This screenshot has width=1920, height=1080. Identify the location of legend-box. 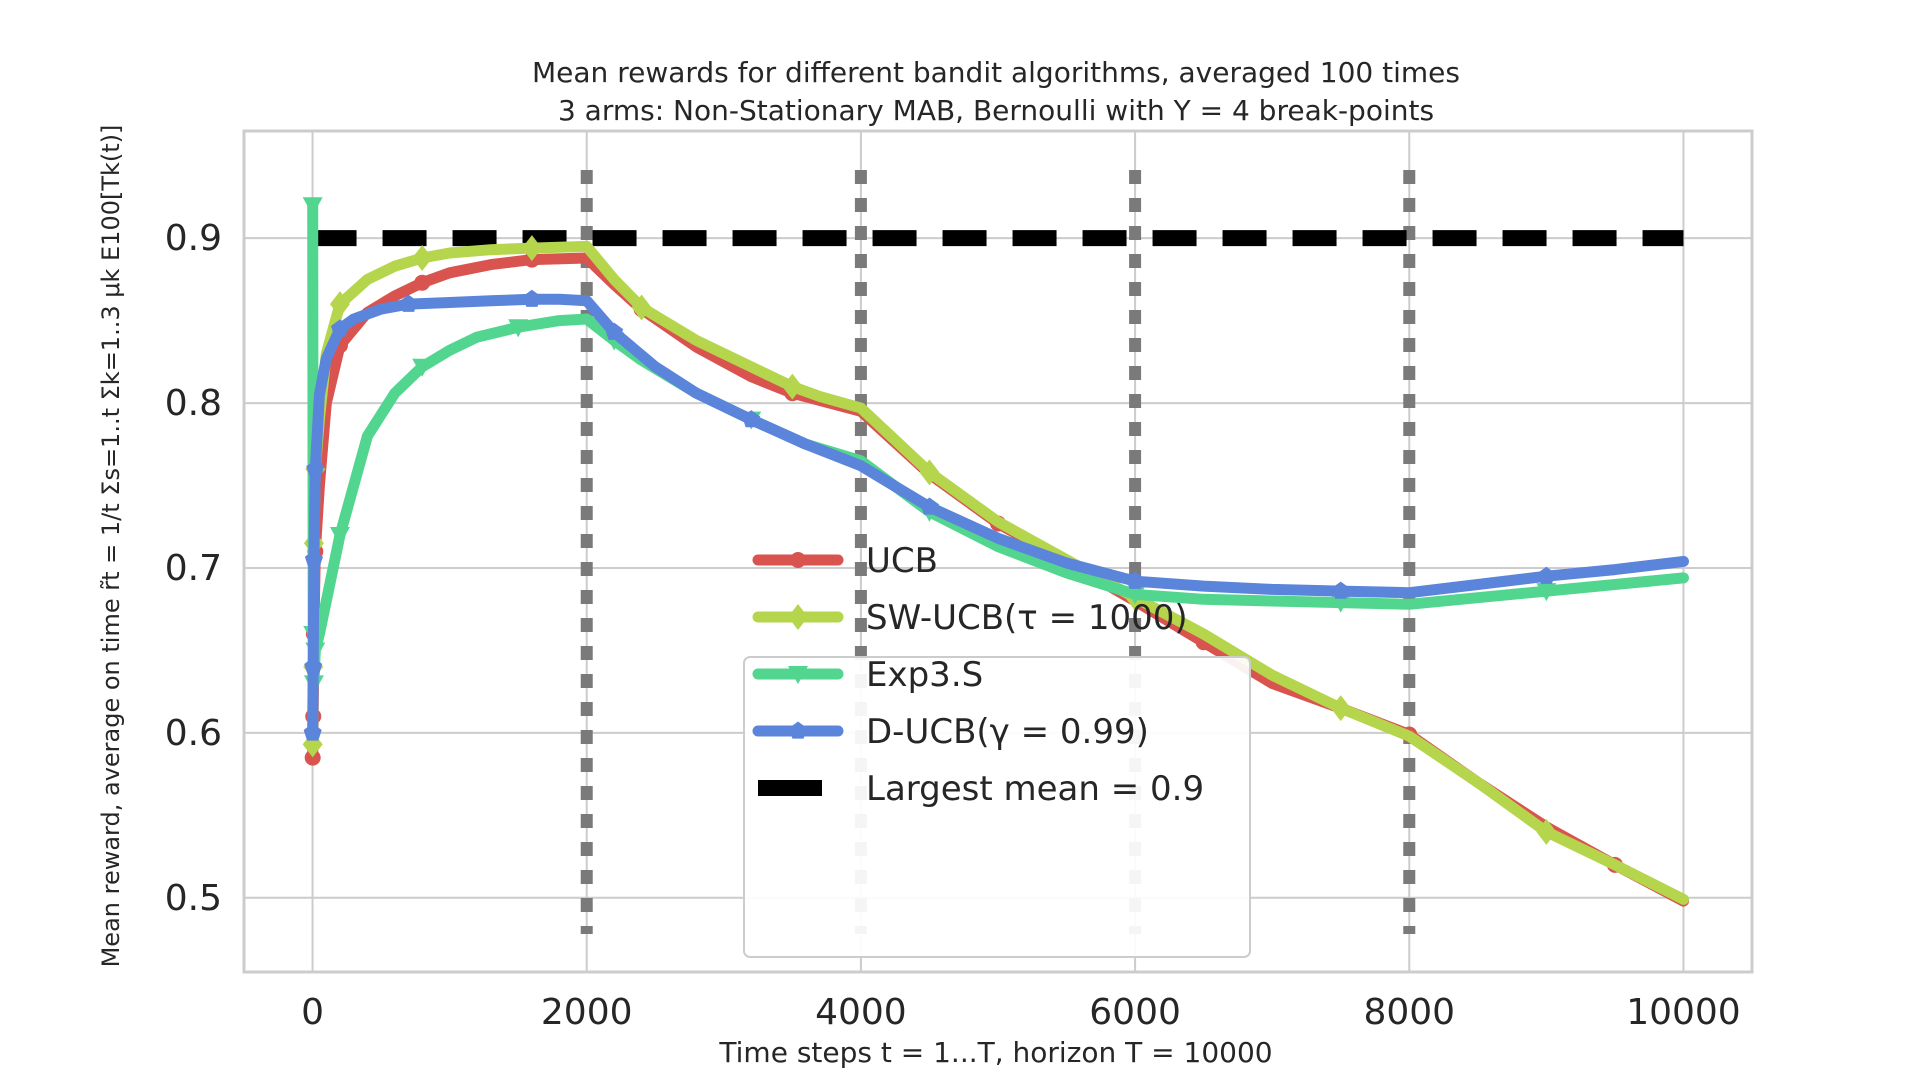
(997, 807).